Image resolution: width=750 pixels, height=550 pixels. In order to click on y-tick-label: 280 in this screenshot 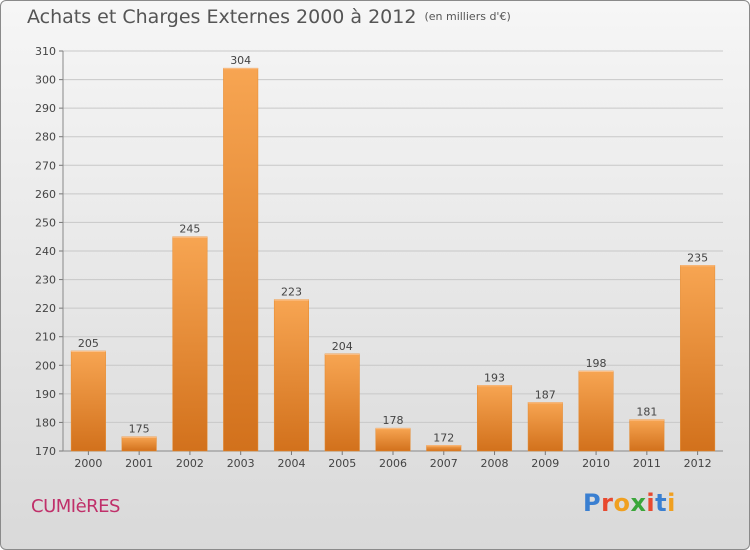, I will do `click(45, 137)`.